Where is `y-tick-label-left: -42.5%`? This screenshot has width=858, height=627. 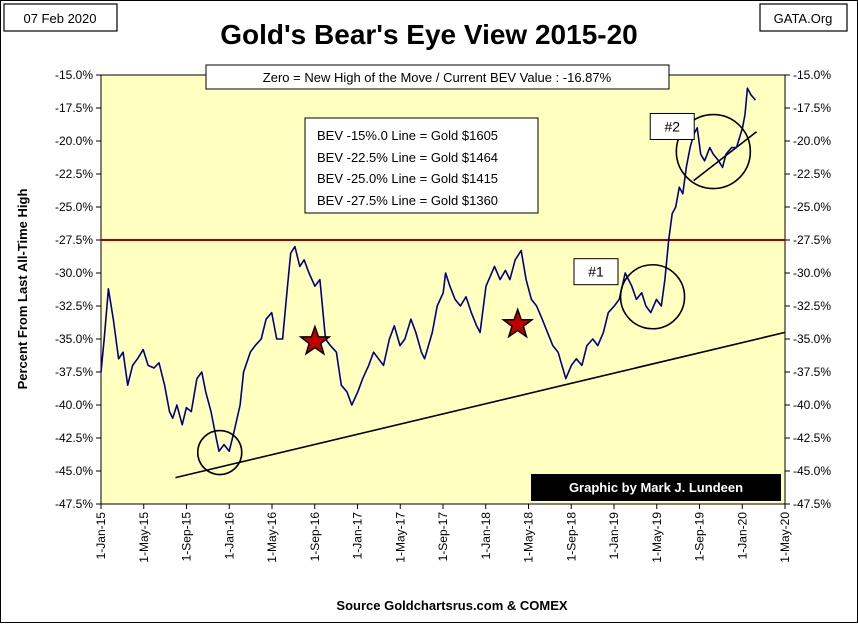 y-tick-label-left: -42.5% is located at coordinates (74, 438).